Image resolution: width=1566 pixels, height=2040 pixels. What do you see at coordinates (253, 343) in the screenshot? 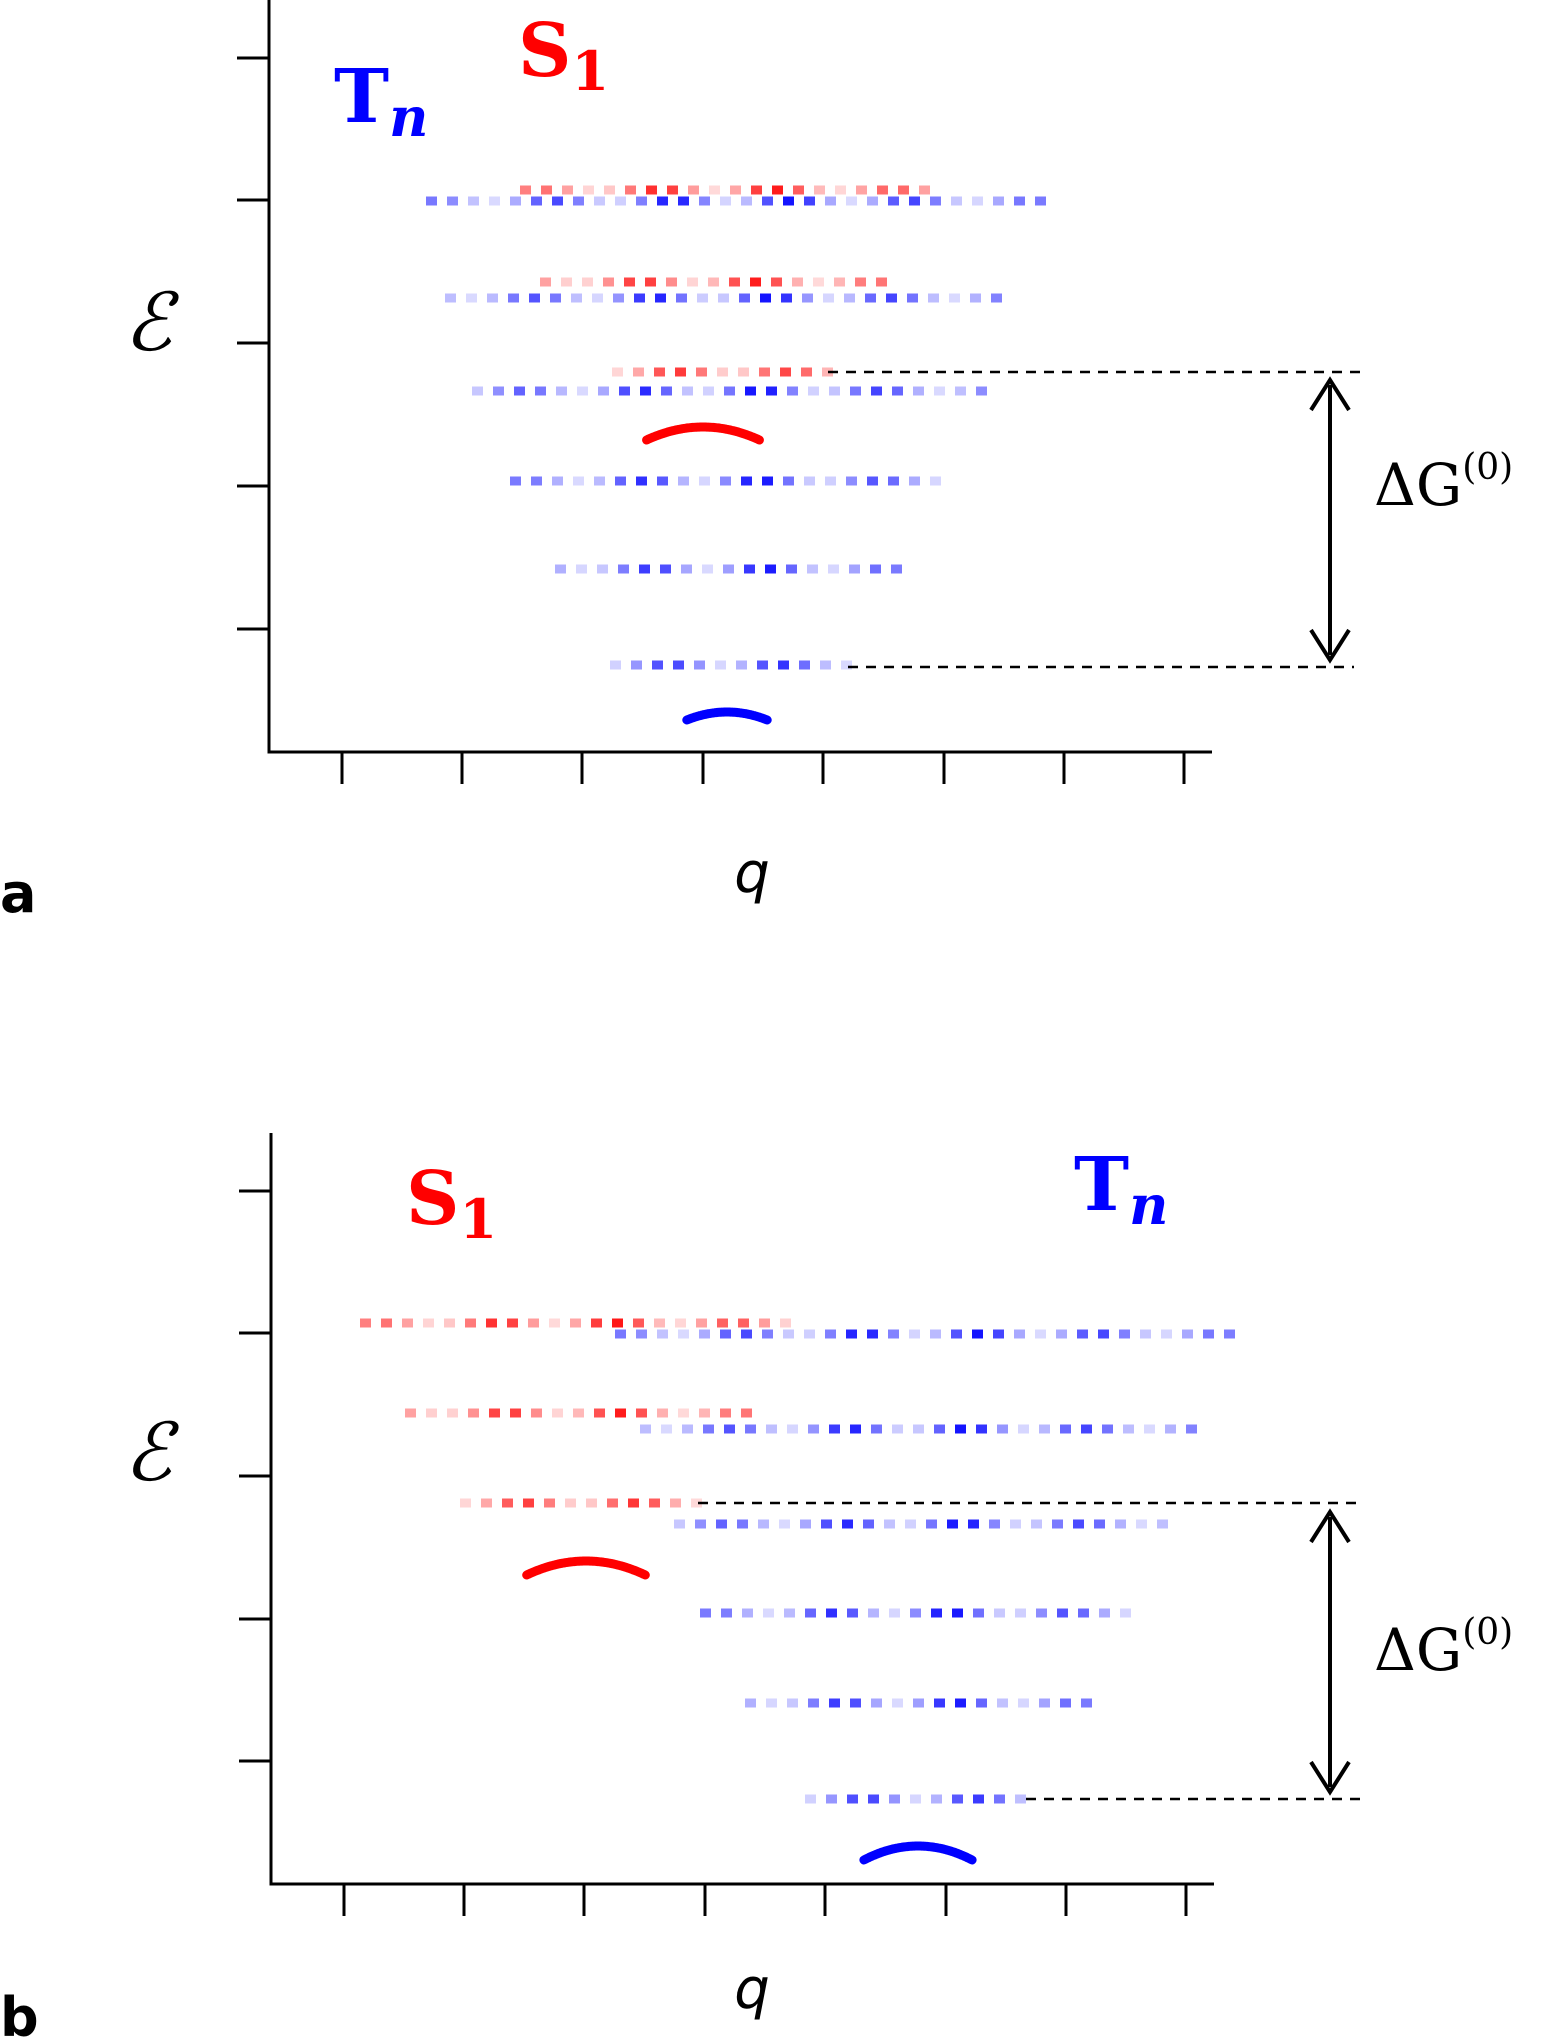
I see `panel-a-y-ticks` at bounding box center [253, 343].